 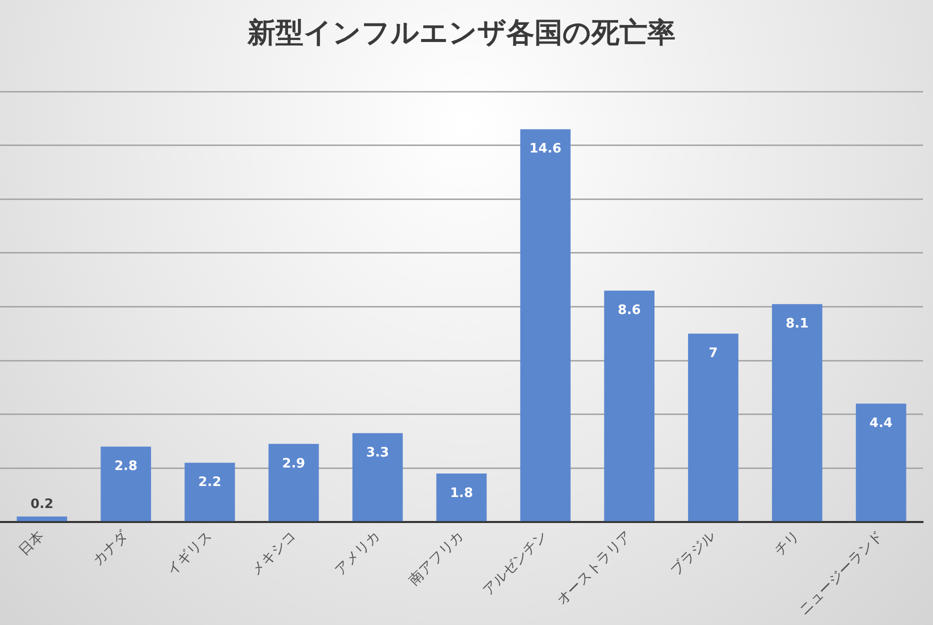 I want to click on data-label: 4.4, so click(x=881, y=423).